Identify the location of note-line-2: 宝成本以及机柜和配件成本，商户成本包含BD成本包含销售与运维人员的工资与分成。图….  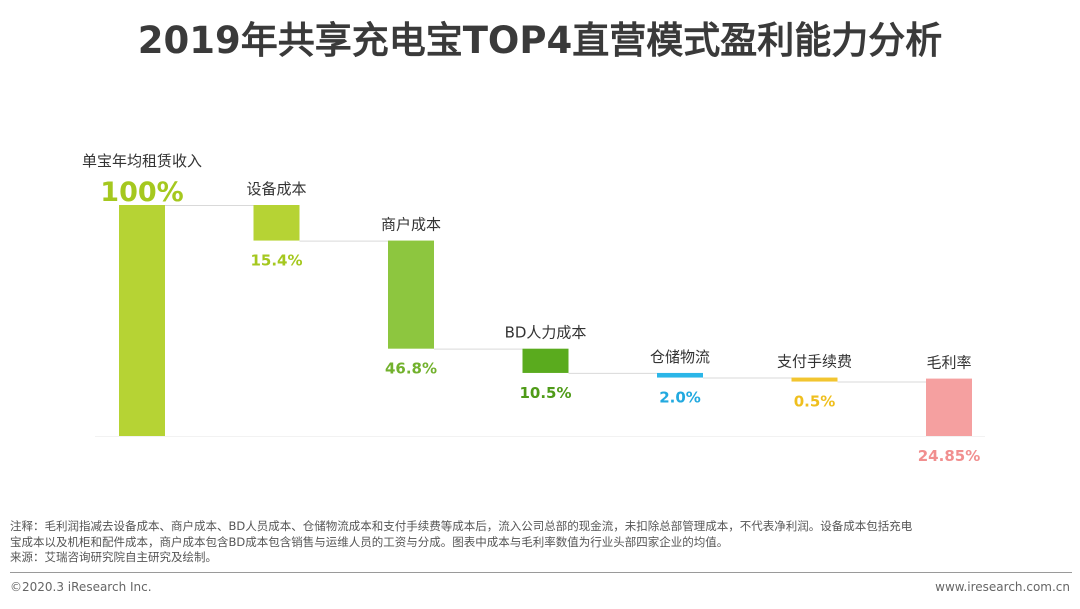
(369, 541).